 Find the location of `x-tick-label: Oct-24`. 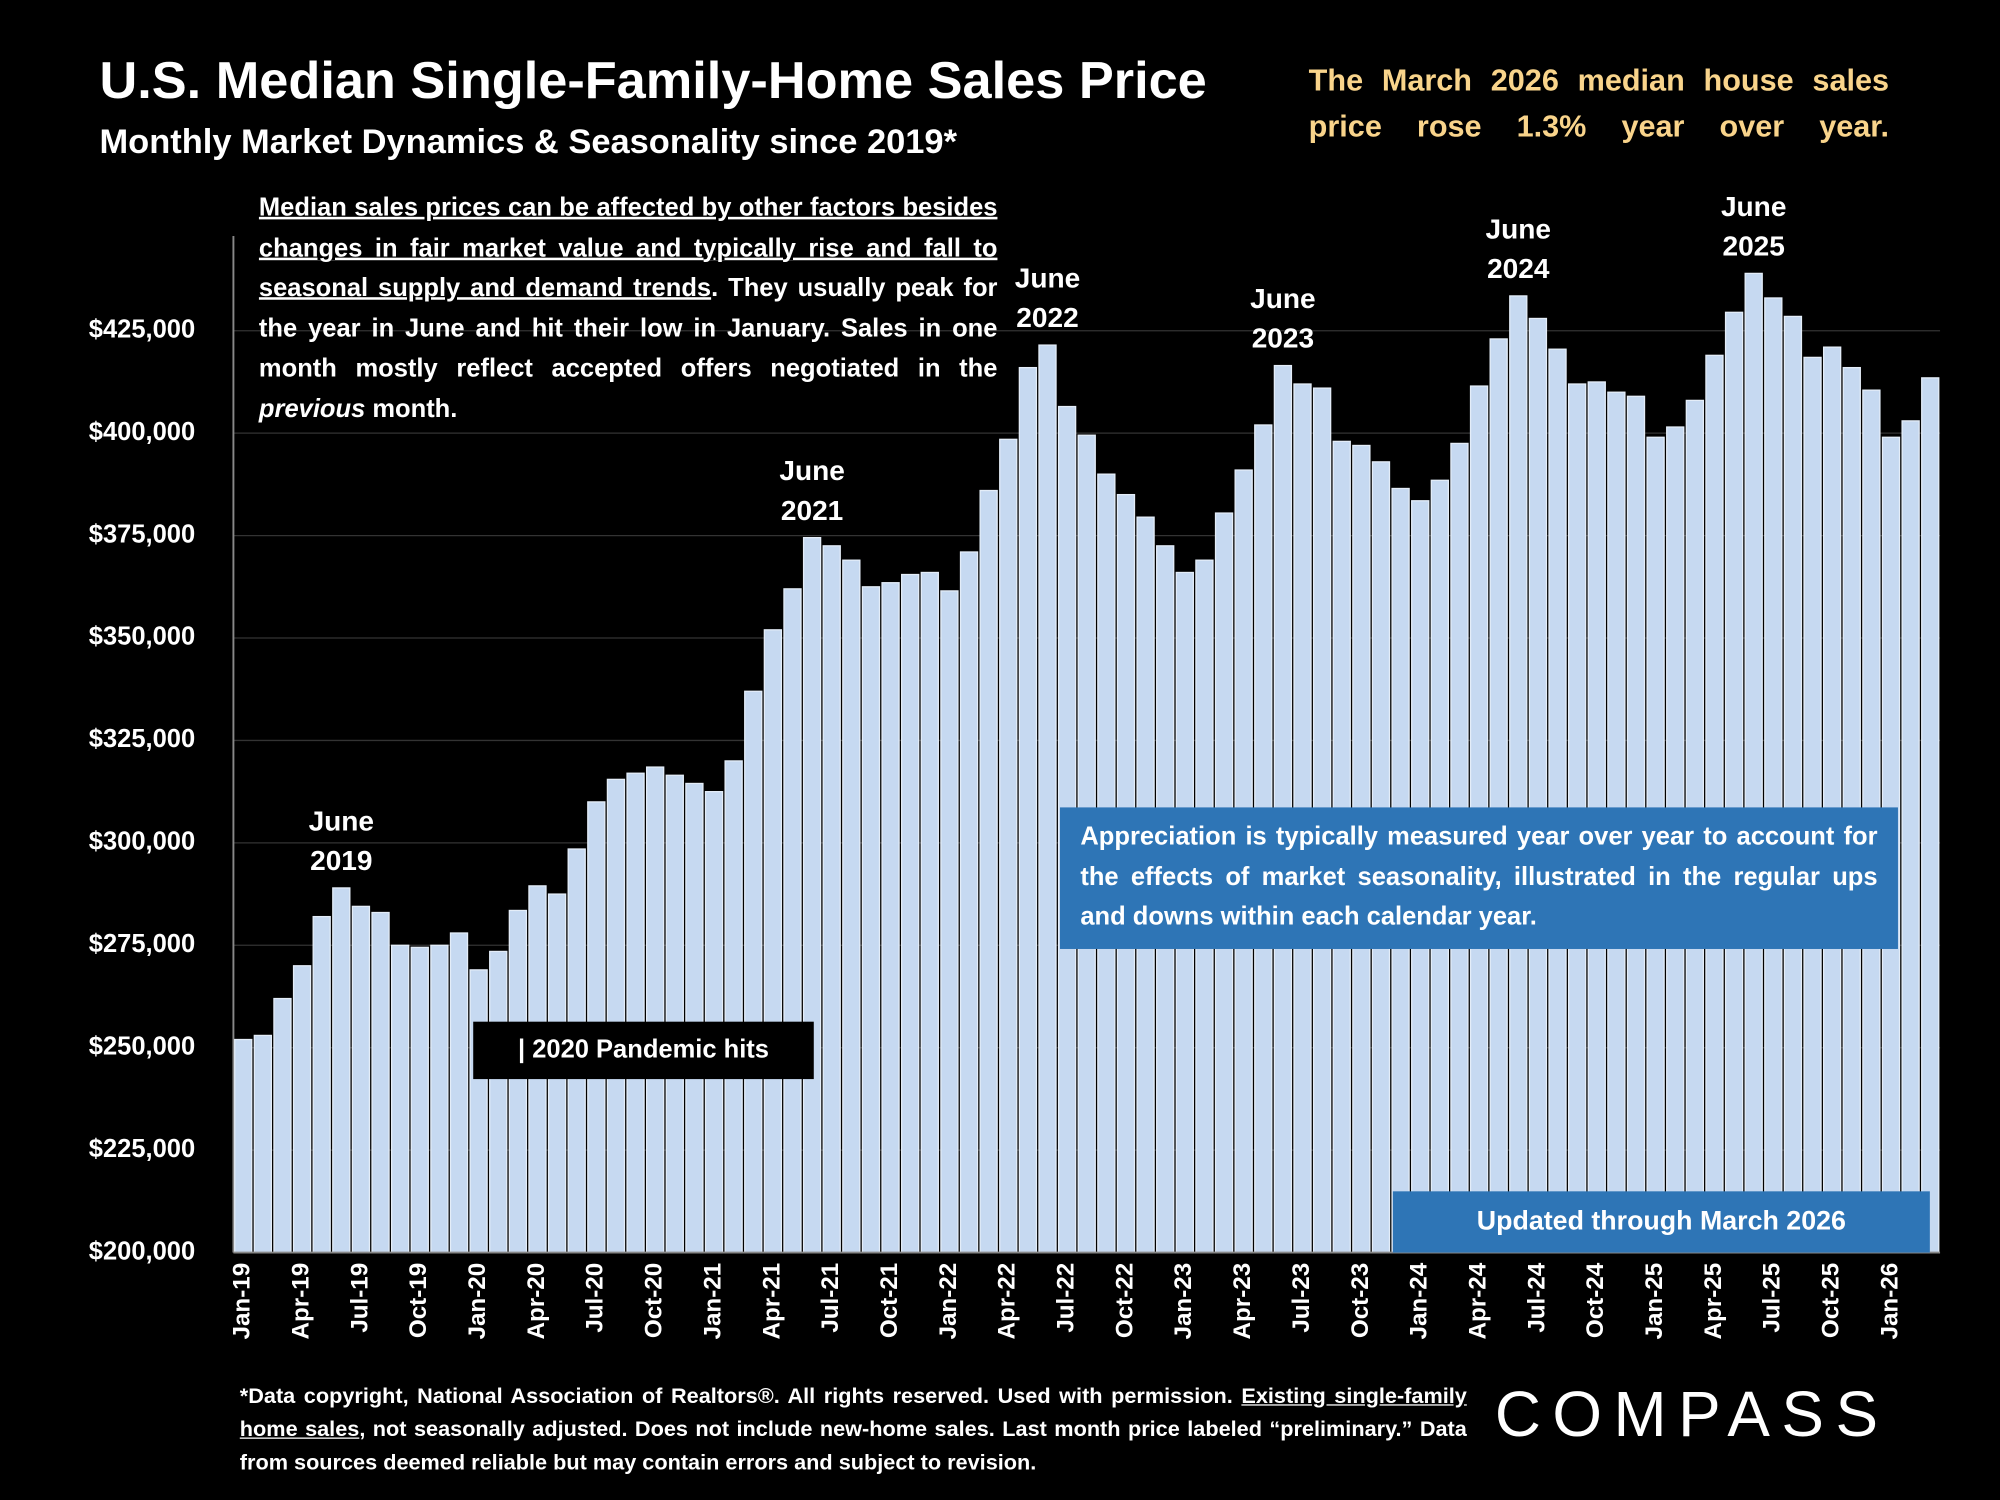

x-tick-label: Oct-24 is located at coordinates (1595, 1300).